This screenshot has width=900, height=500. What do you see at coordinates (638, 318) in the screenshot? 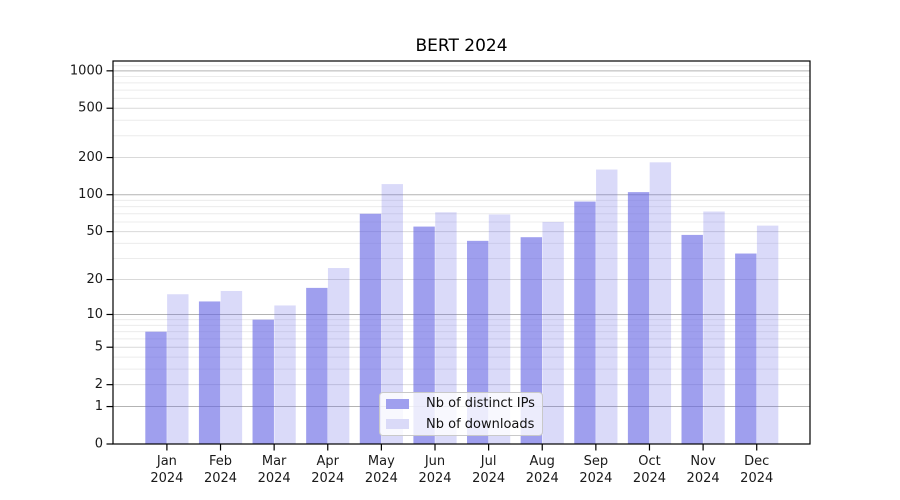
I see `bar-distinct-ips-oct` at bounding box center [638, 318].